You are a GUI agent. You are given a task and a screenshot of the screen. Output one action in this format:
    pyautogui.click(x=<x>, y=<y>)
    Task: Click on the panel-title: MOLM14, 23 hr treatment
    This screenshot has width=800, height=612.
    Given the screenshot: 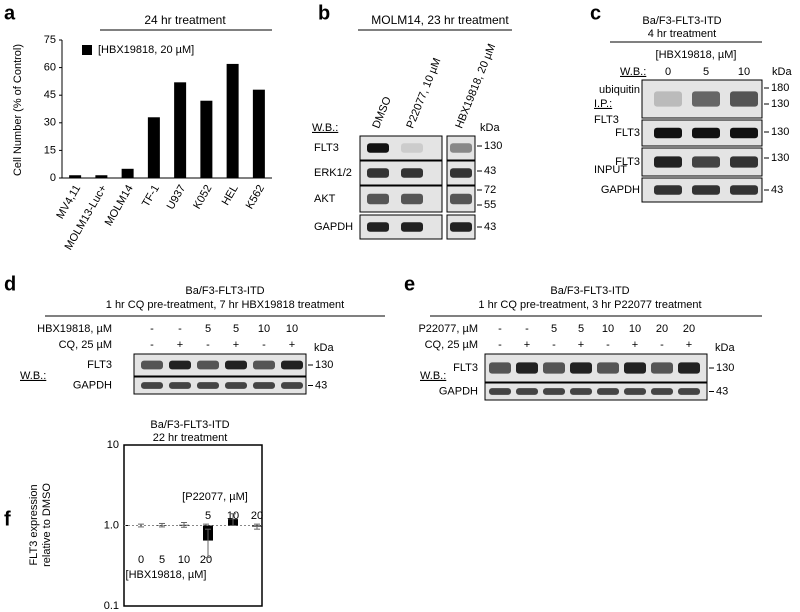 What is the action you would take?
    pyautogui.click(x=440, y=20)
    